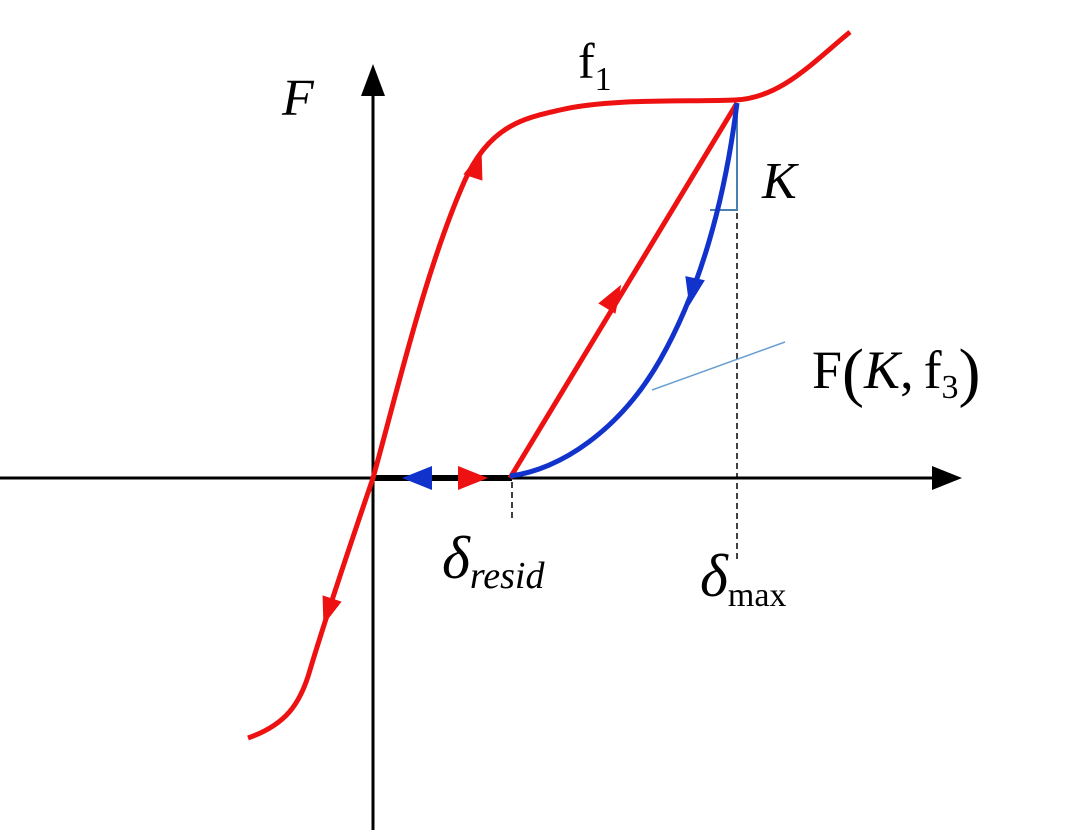  I want to click on label-sep: ,, so click(907, 370).